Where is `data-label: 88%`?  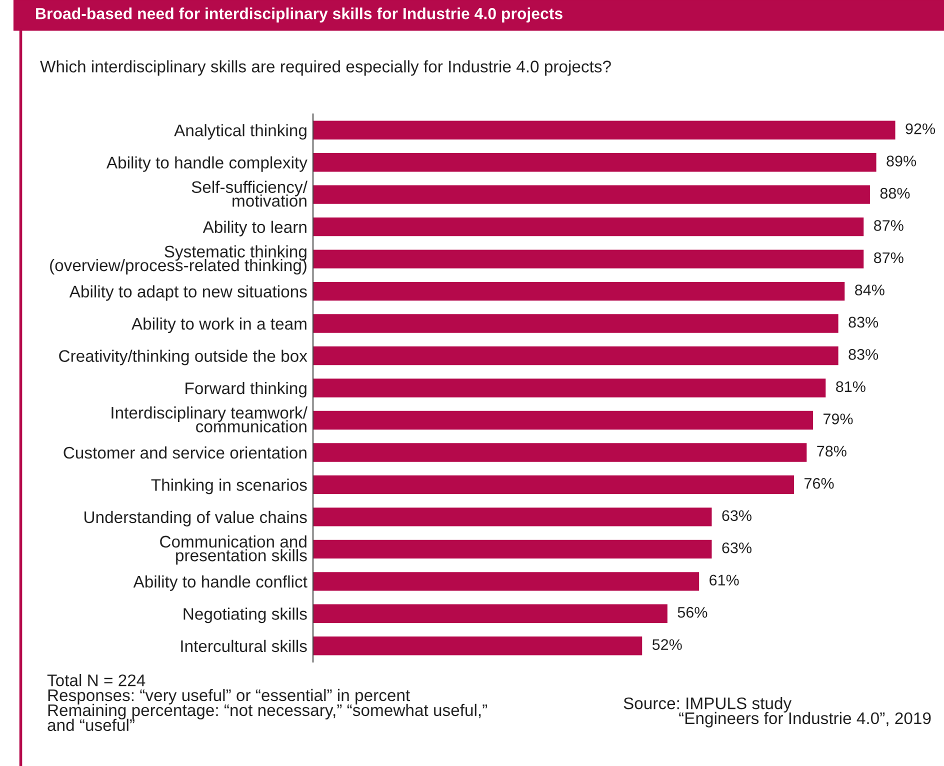 data-label: 88% is located at coordinates (895, 193).